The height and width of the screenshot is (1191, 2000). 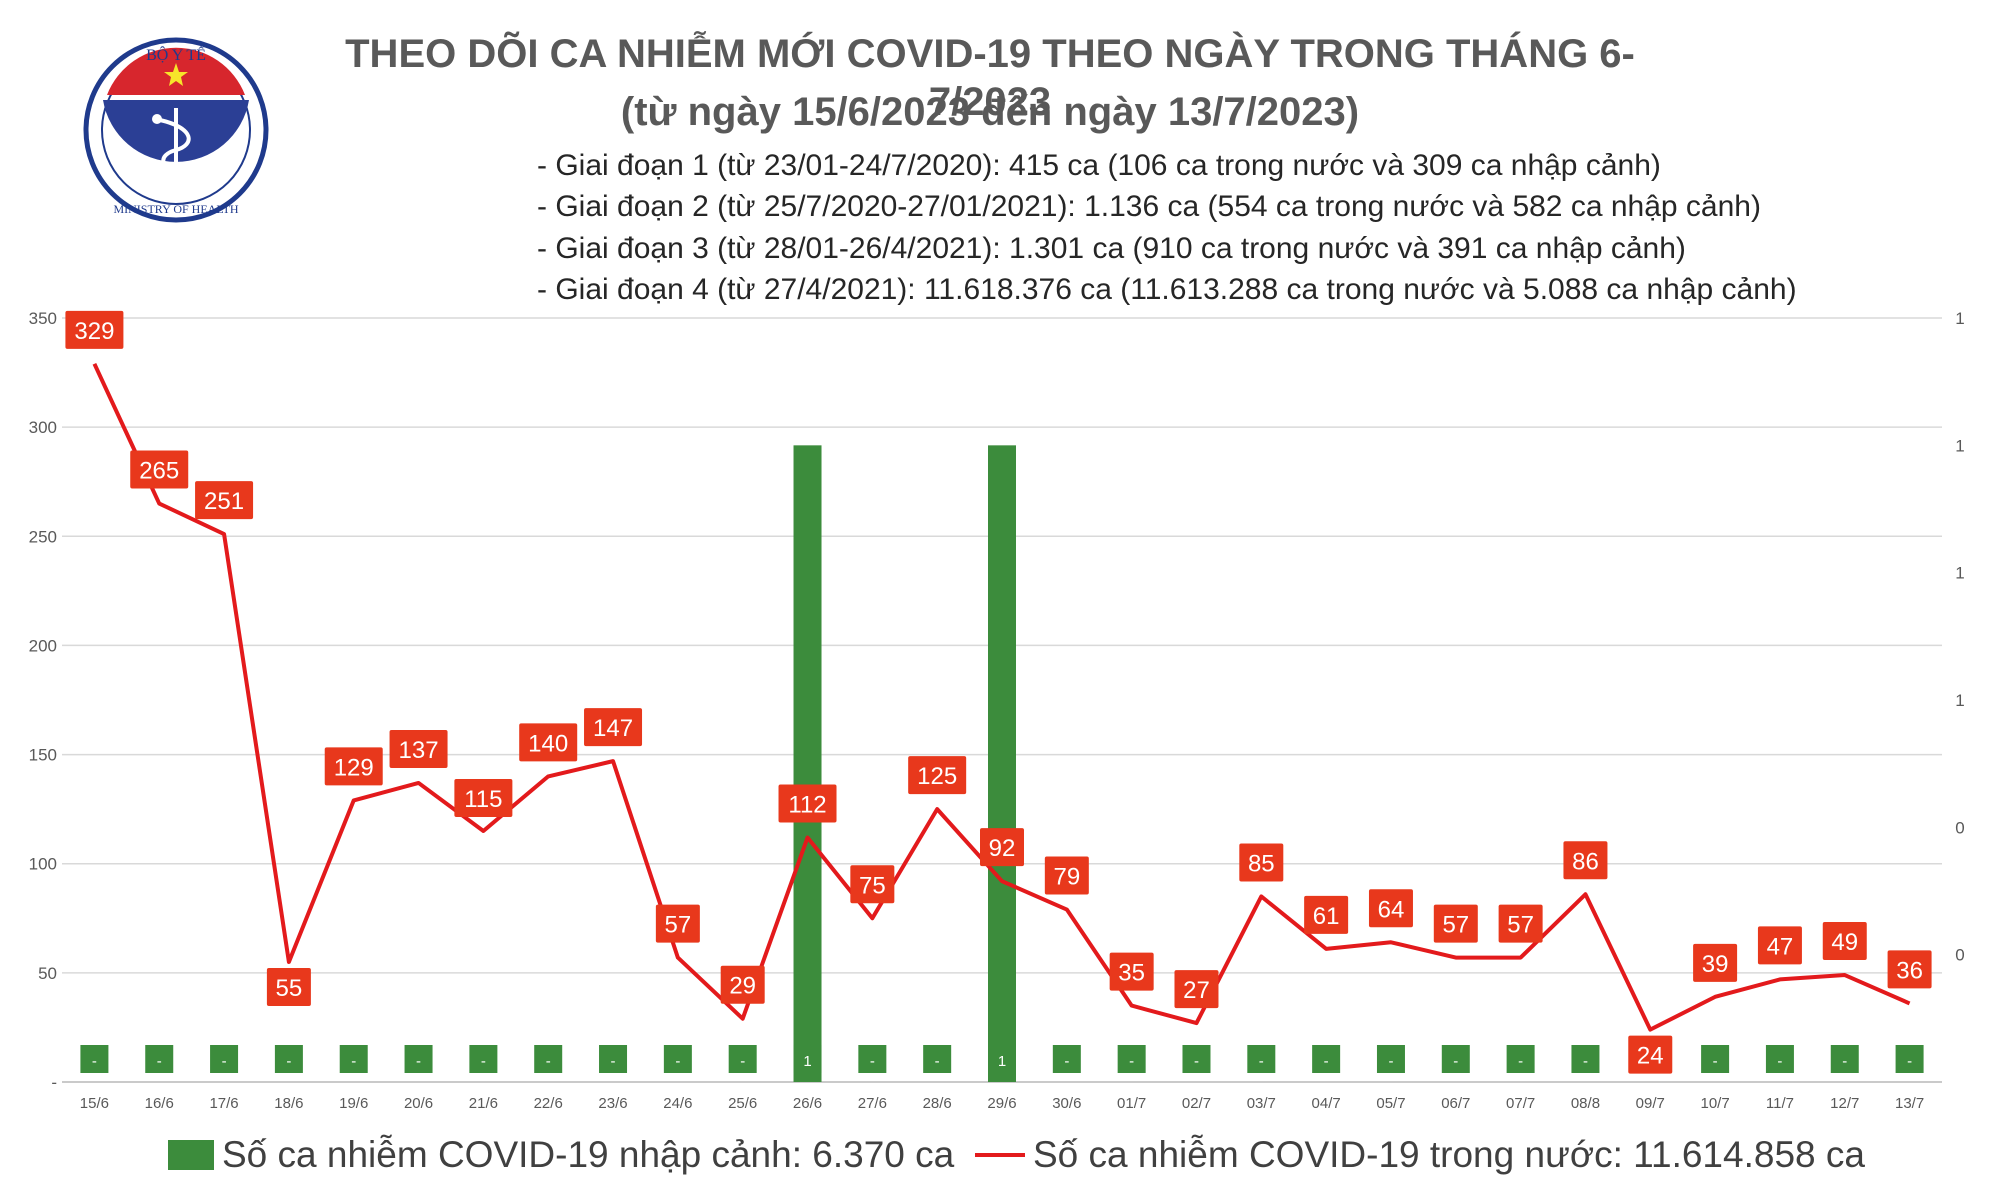 What do you see at coordinates (1390, 1103) in the screenshot?
I see `x-axis-tick-label: 05/7` at bounding box center [1390, 1103].